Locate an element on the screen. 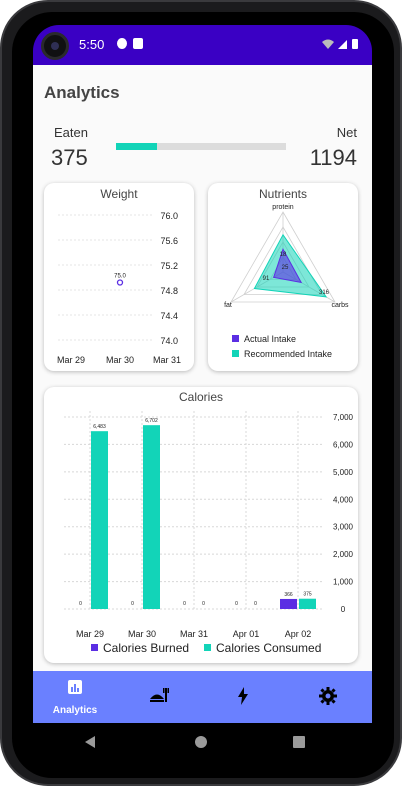 The image size is (402, 786). back-button is located at coordinates (90, 742).